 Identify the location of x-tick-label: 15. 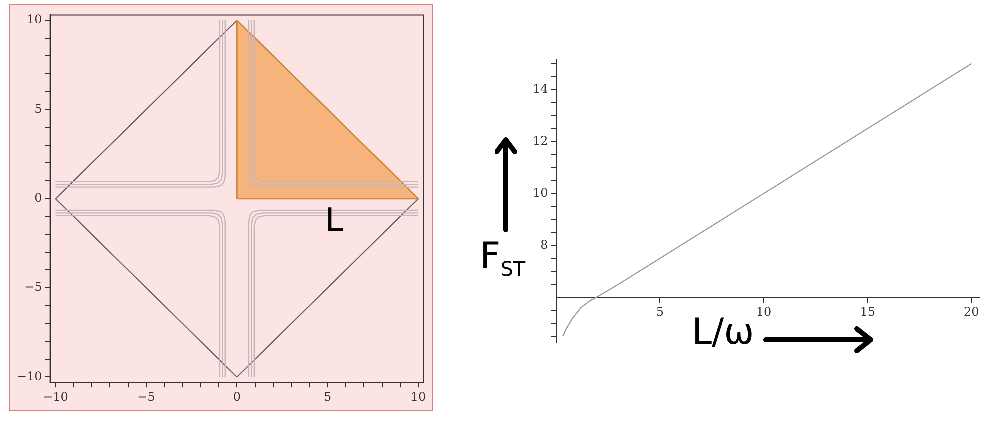
(868, 311).